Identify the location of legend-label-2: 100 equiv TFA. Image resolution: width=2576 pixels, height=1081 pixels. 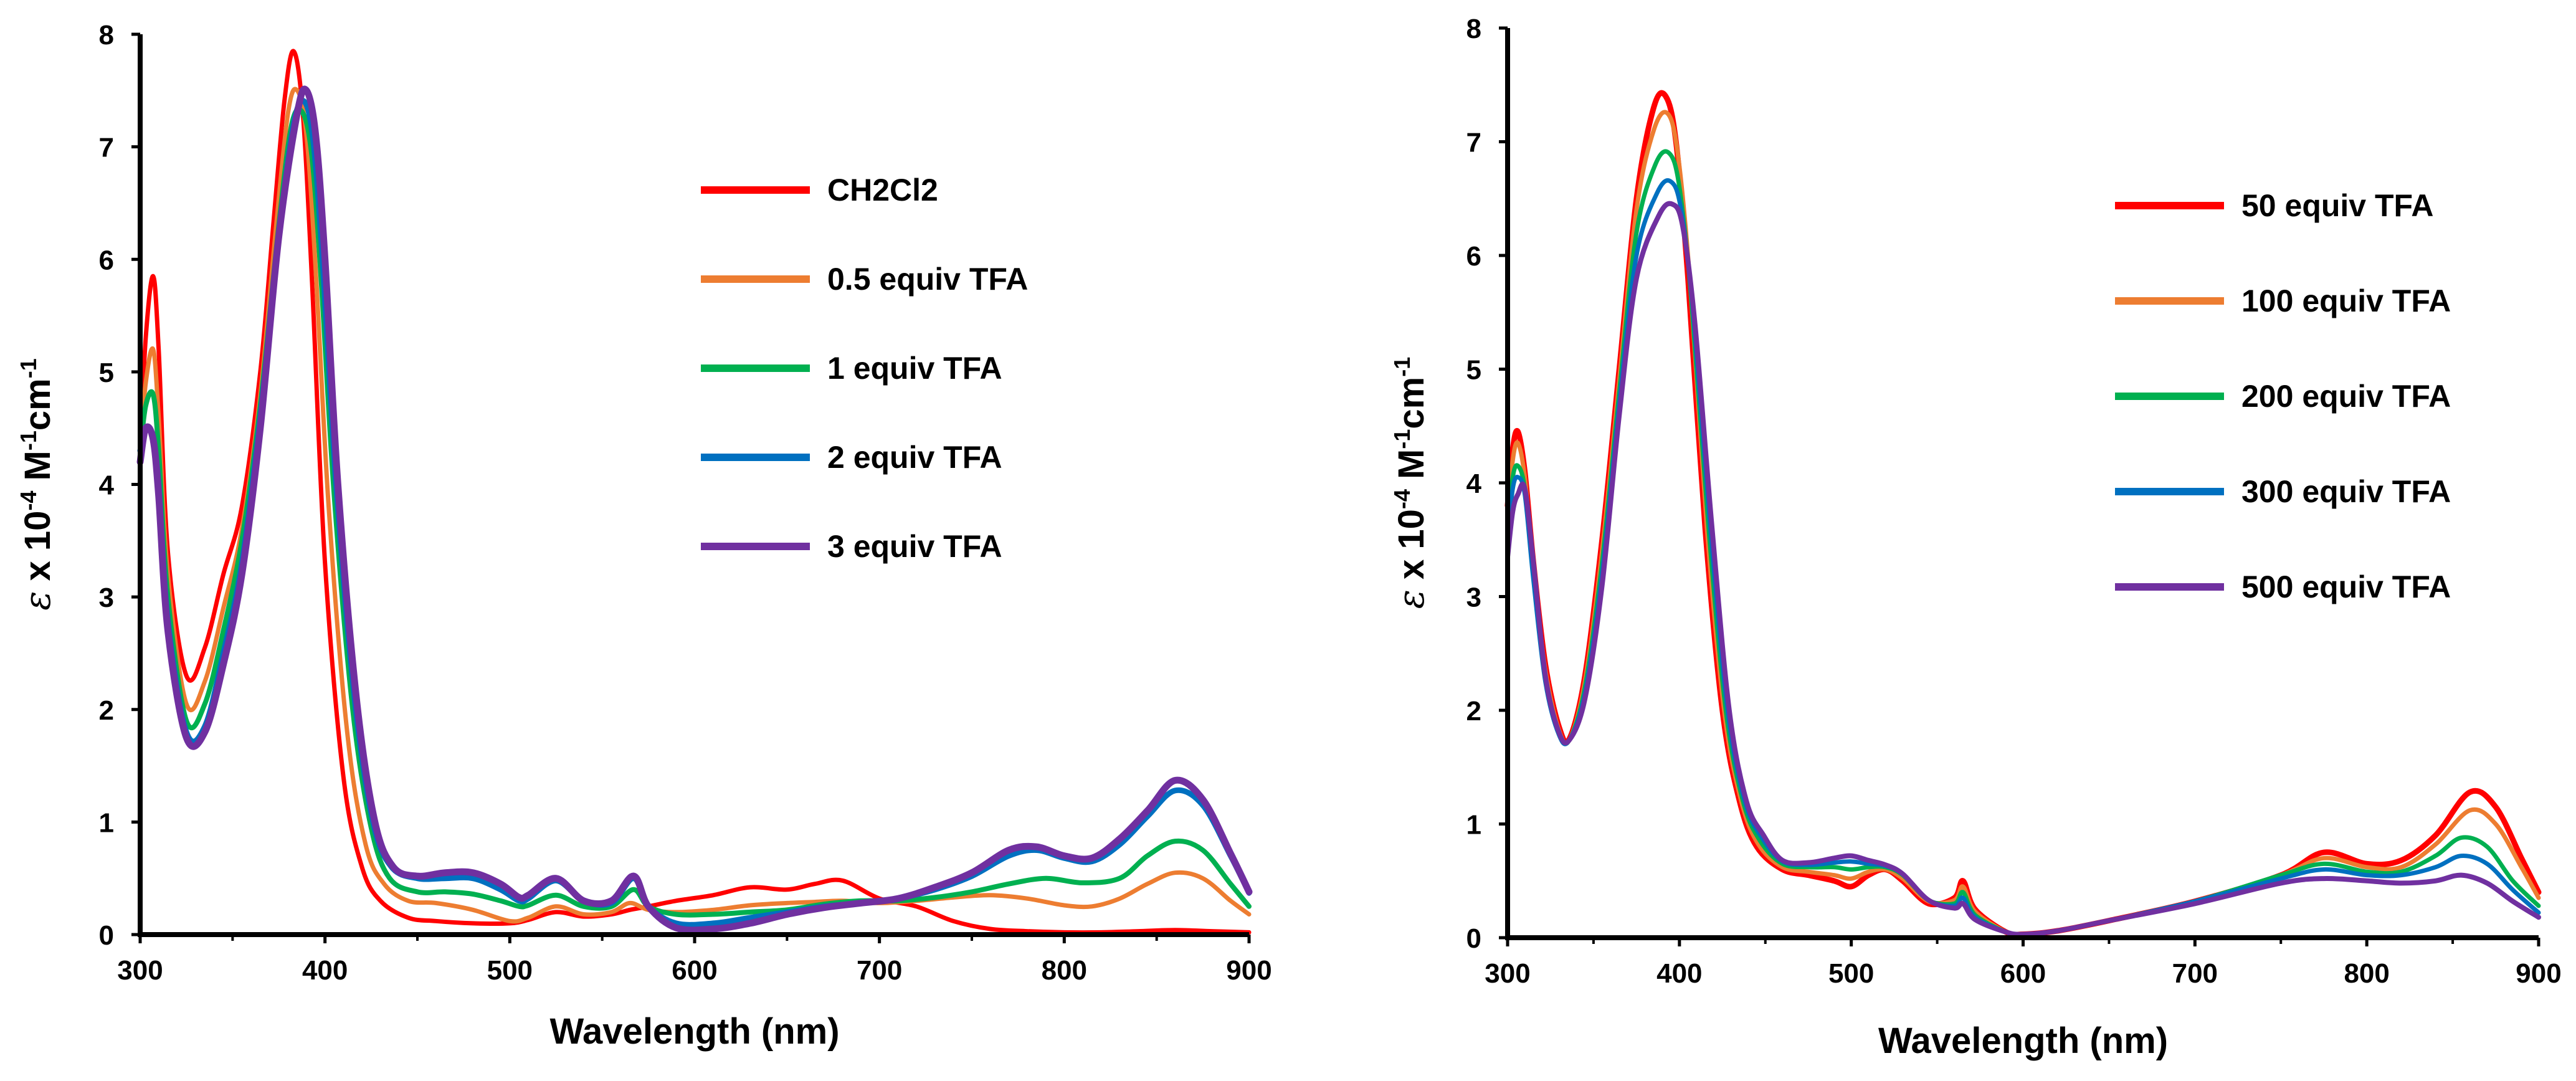
(2346, 300).